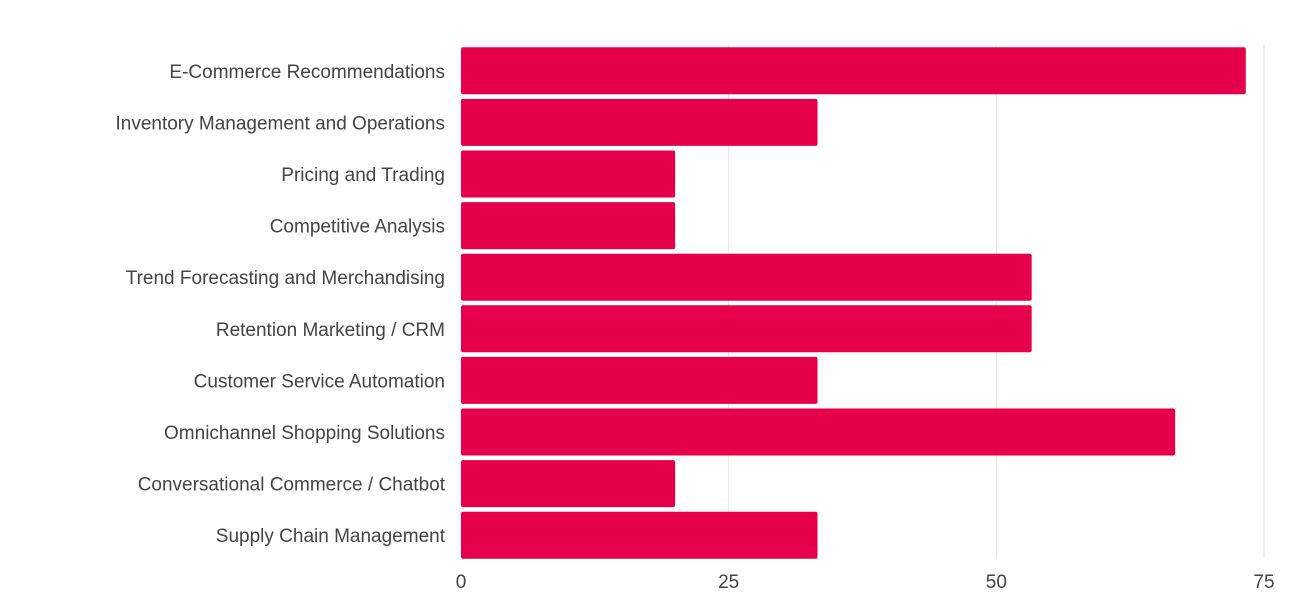 The width and height of the screenshot is (1314, 608). Describe the element at coordinates (461, 582) in the screenshot. I see `x-tick-label: 0` at that location.